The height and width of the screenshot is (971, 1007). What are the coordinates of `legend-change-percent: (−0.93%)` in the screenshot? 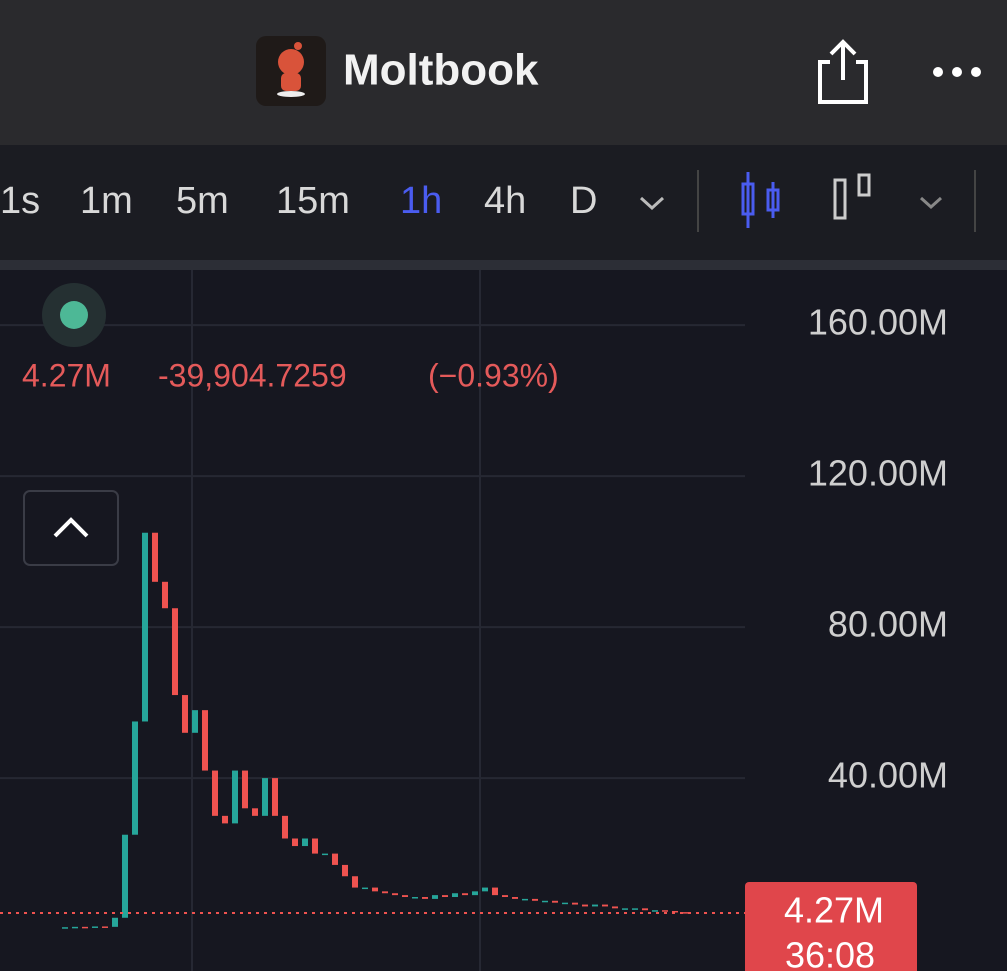 It's located at (493, 375).